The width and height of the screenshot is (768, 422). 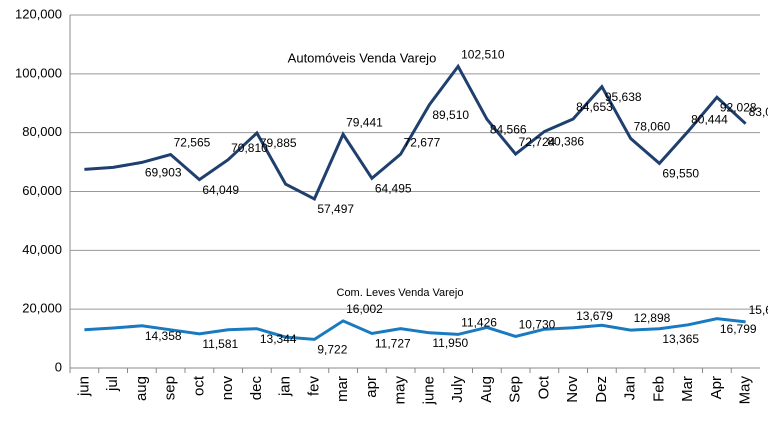 What do you see at coordinates (342, 389) in the screenshot?
I see `x-tick-label: mar` at bounding box center [342, 389].